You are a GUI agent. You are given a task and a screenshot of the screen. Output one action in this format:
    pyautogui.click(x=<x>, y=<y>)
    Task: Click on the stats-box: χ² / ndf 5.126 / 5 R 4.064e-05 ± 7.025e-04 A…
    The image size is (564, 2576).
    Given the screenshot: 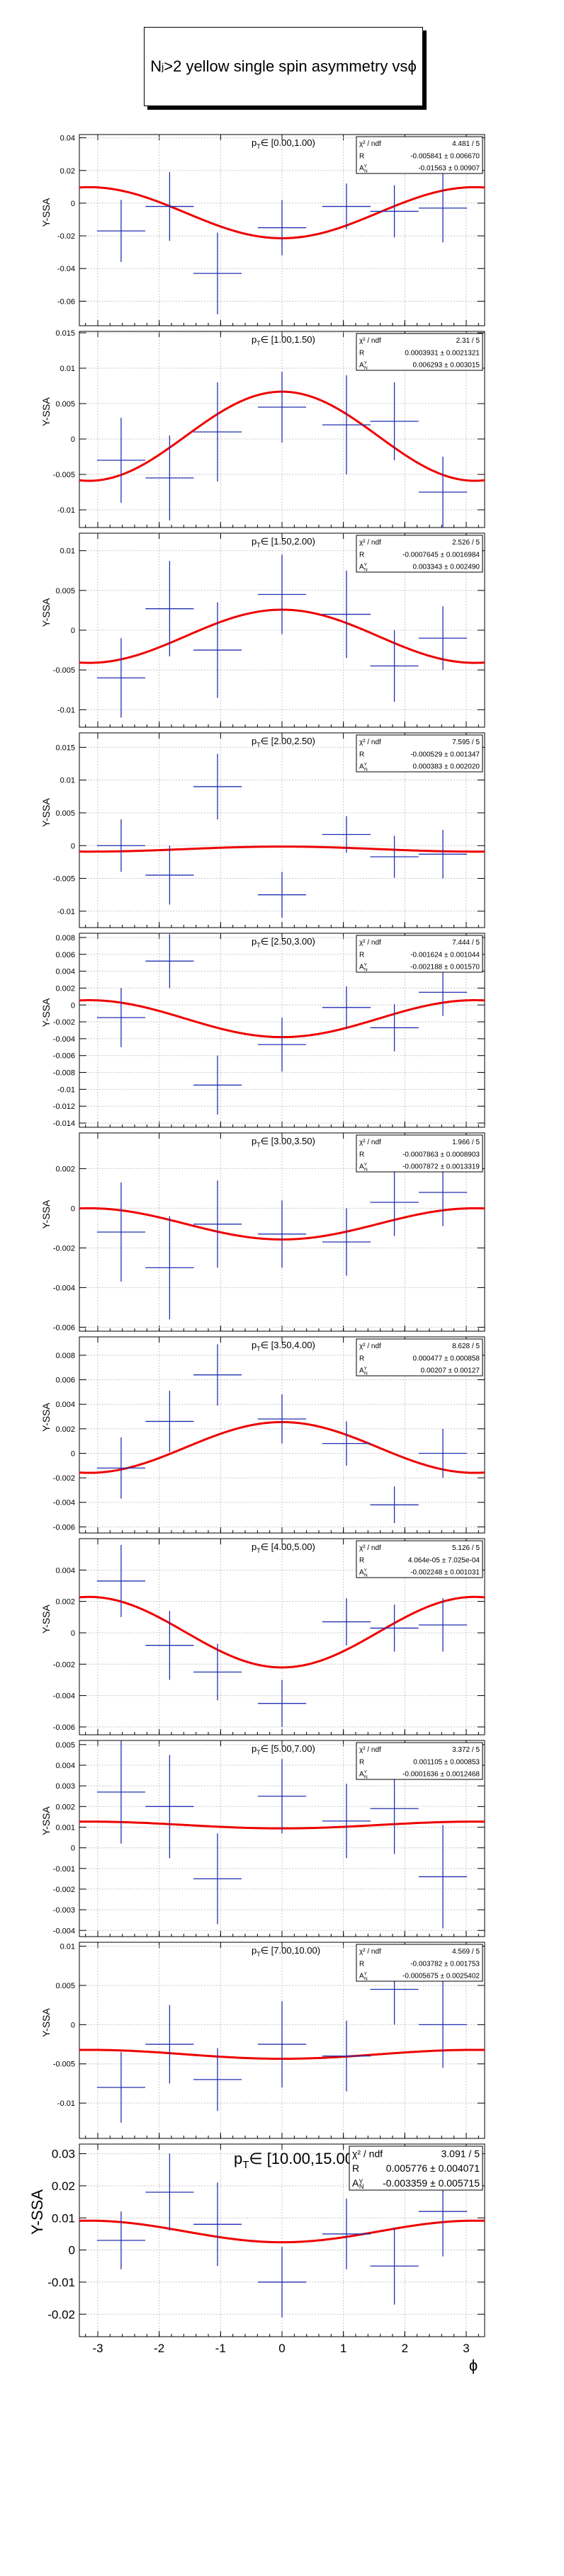 What is the action you would take?
    pyautogui.click(x=419, y=1559)
    